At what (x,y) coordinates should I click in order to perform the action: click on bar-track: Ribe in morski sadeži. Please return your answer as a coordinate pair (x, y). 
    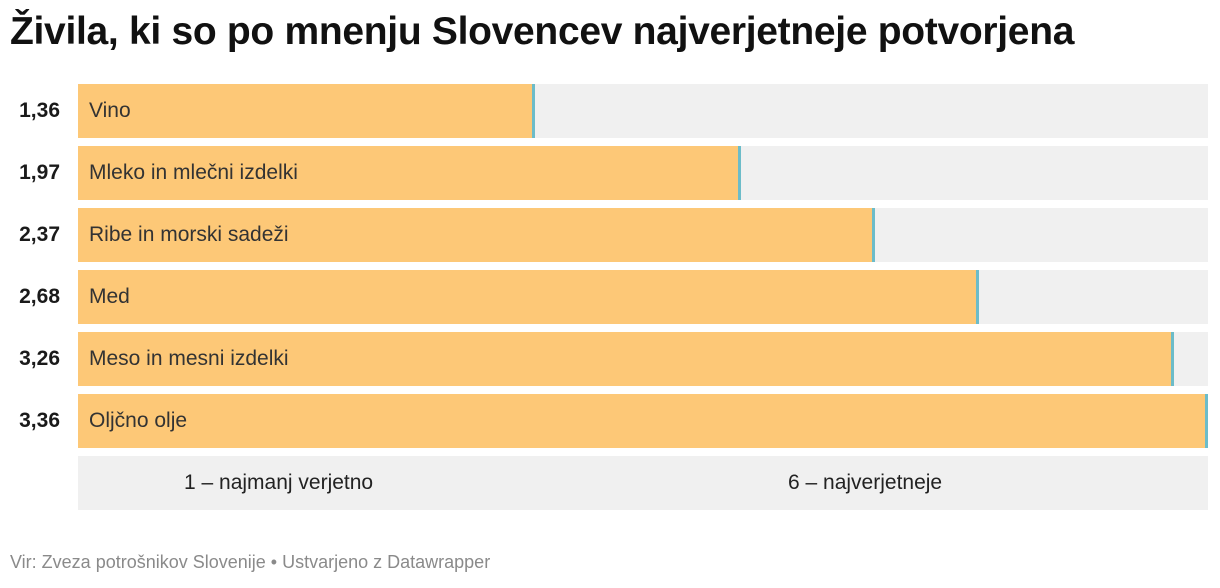
    Looking at the image, I should click on (643, 235).